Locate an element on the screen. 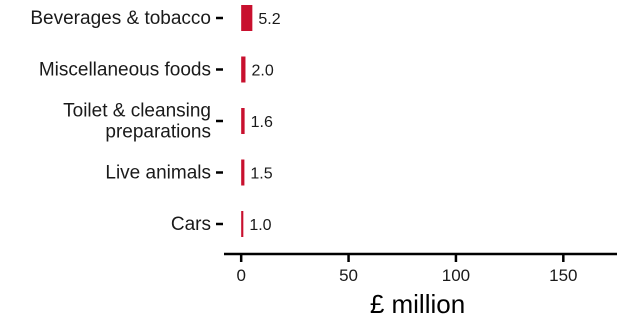  bars is located at coordinates (247, 121).